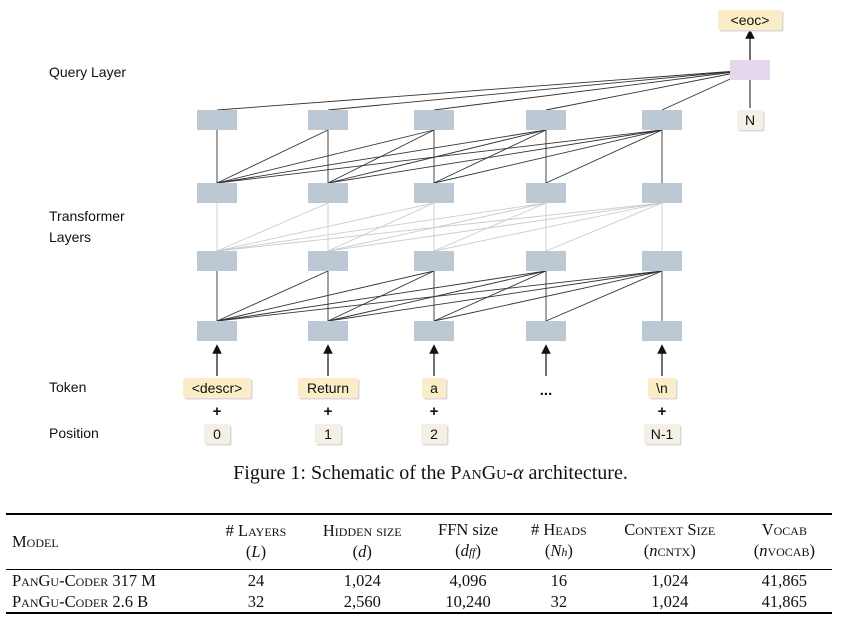 This screenshot has height=630, width=861. What do you see at coordinates (435, 435) in the screenshot?
I see `position-box: 2` at bounding box center [435, 435].